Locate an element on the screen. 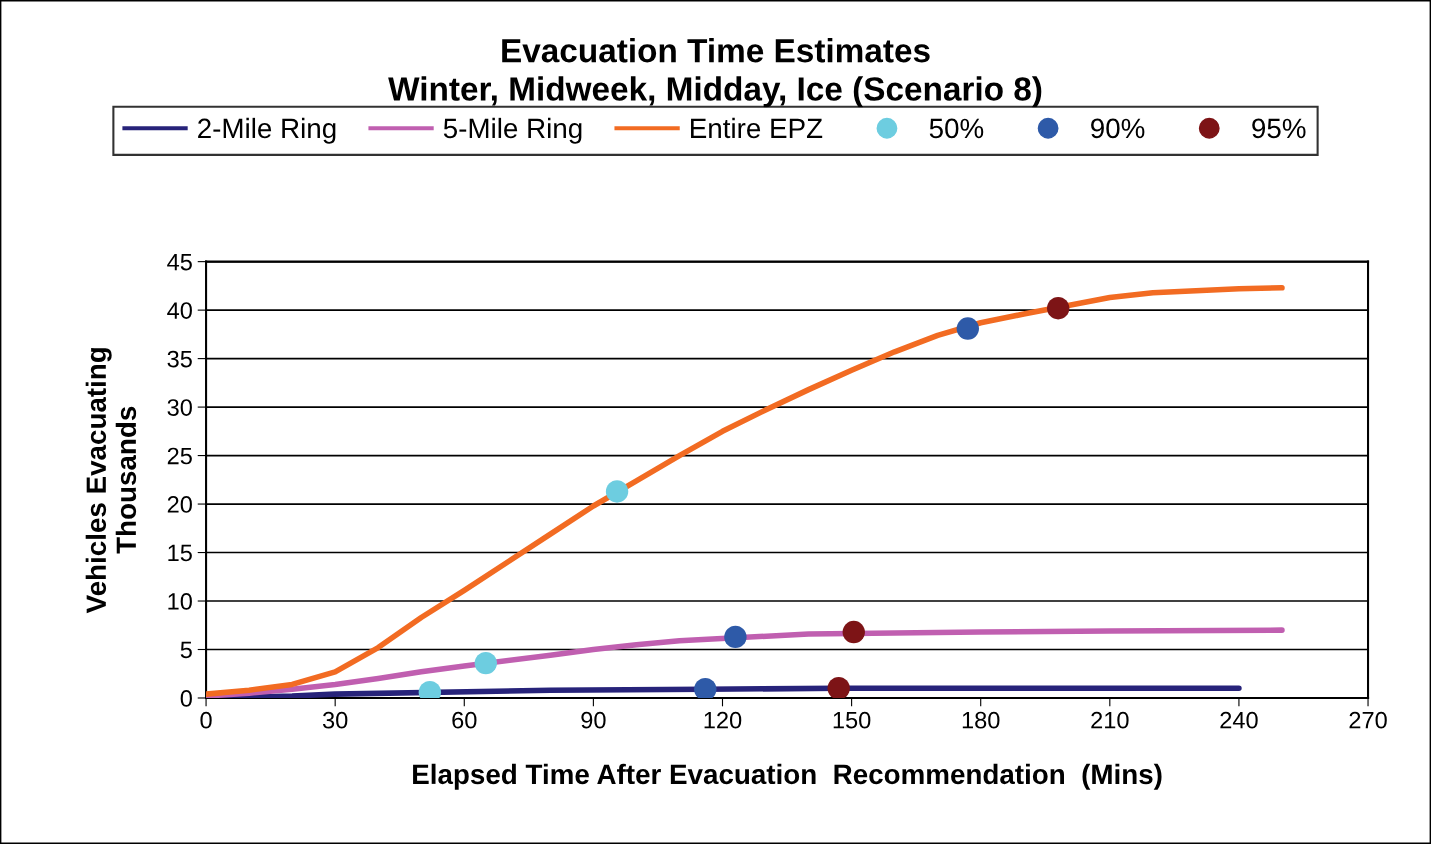  y-tick-label: 15 is located at coordinates (180, 553).